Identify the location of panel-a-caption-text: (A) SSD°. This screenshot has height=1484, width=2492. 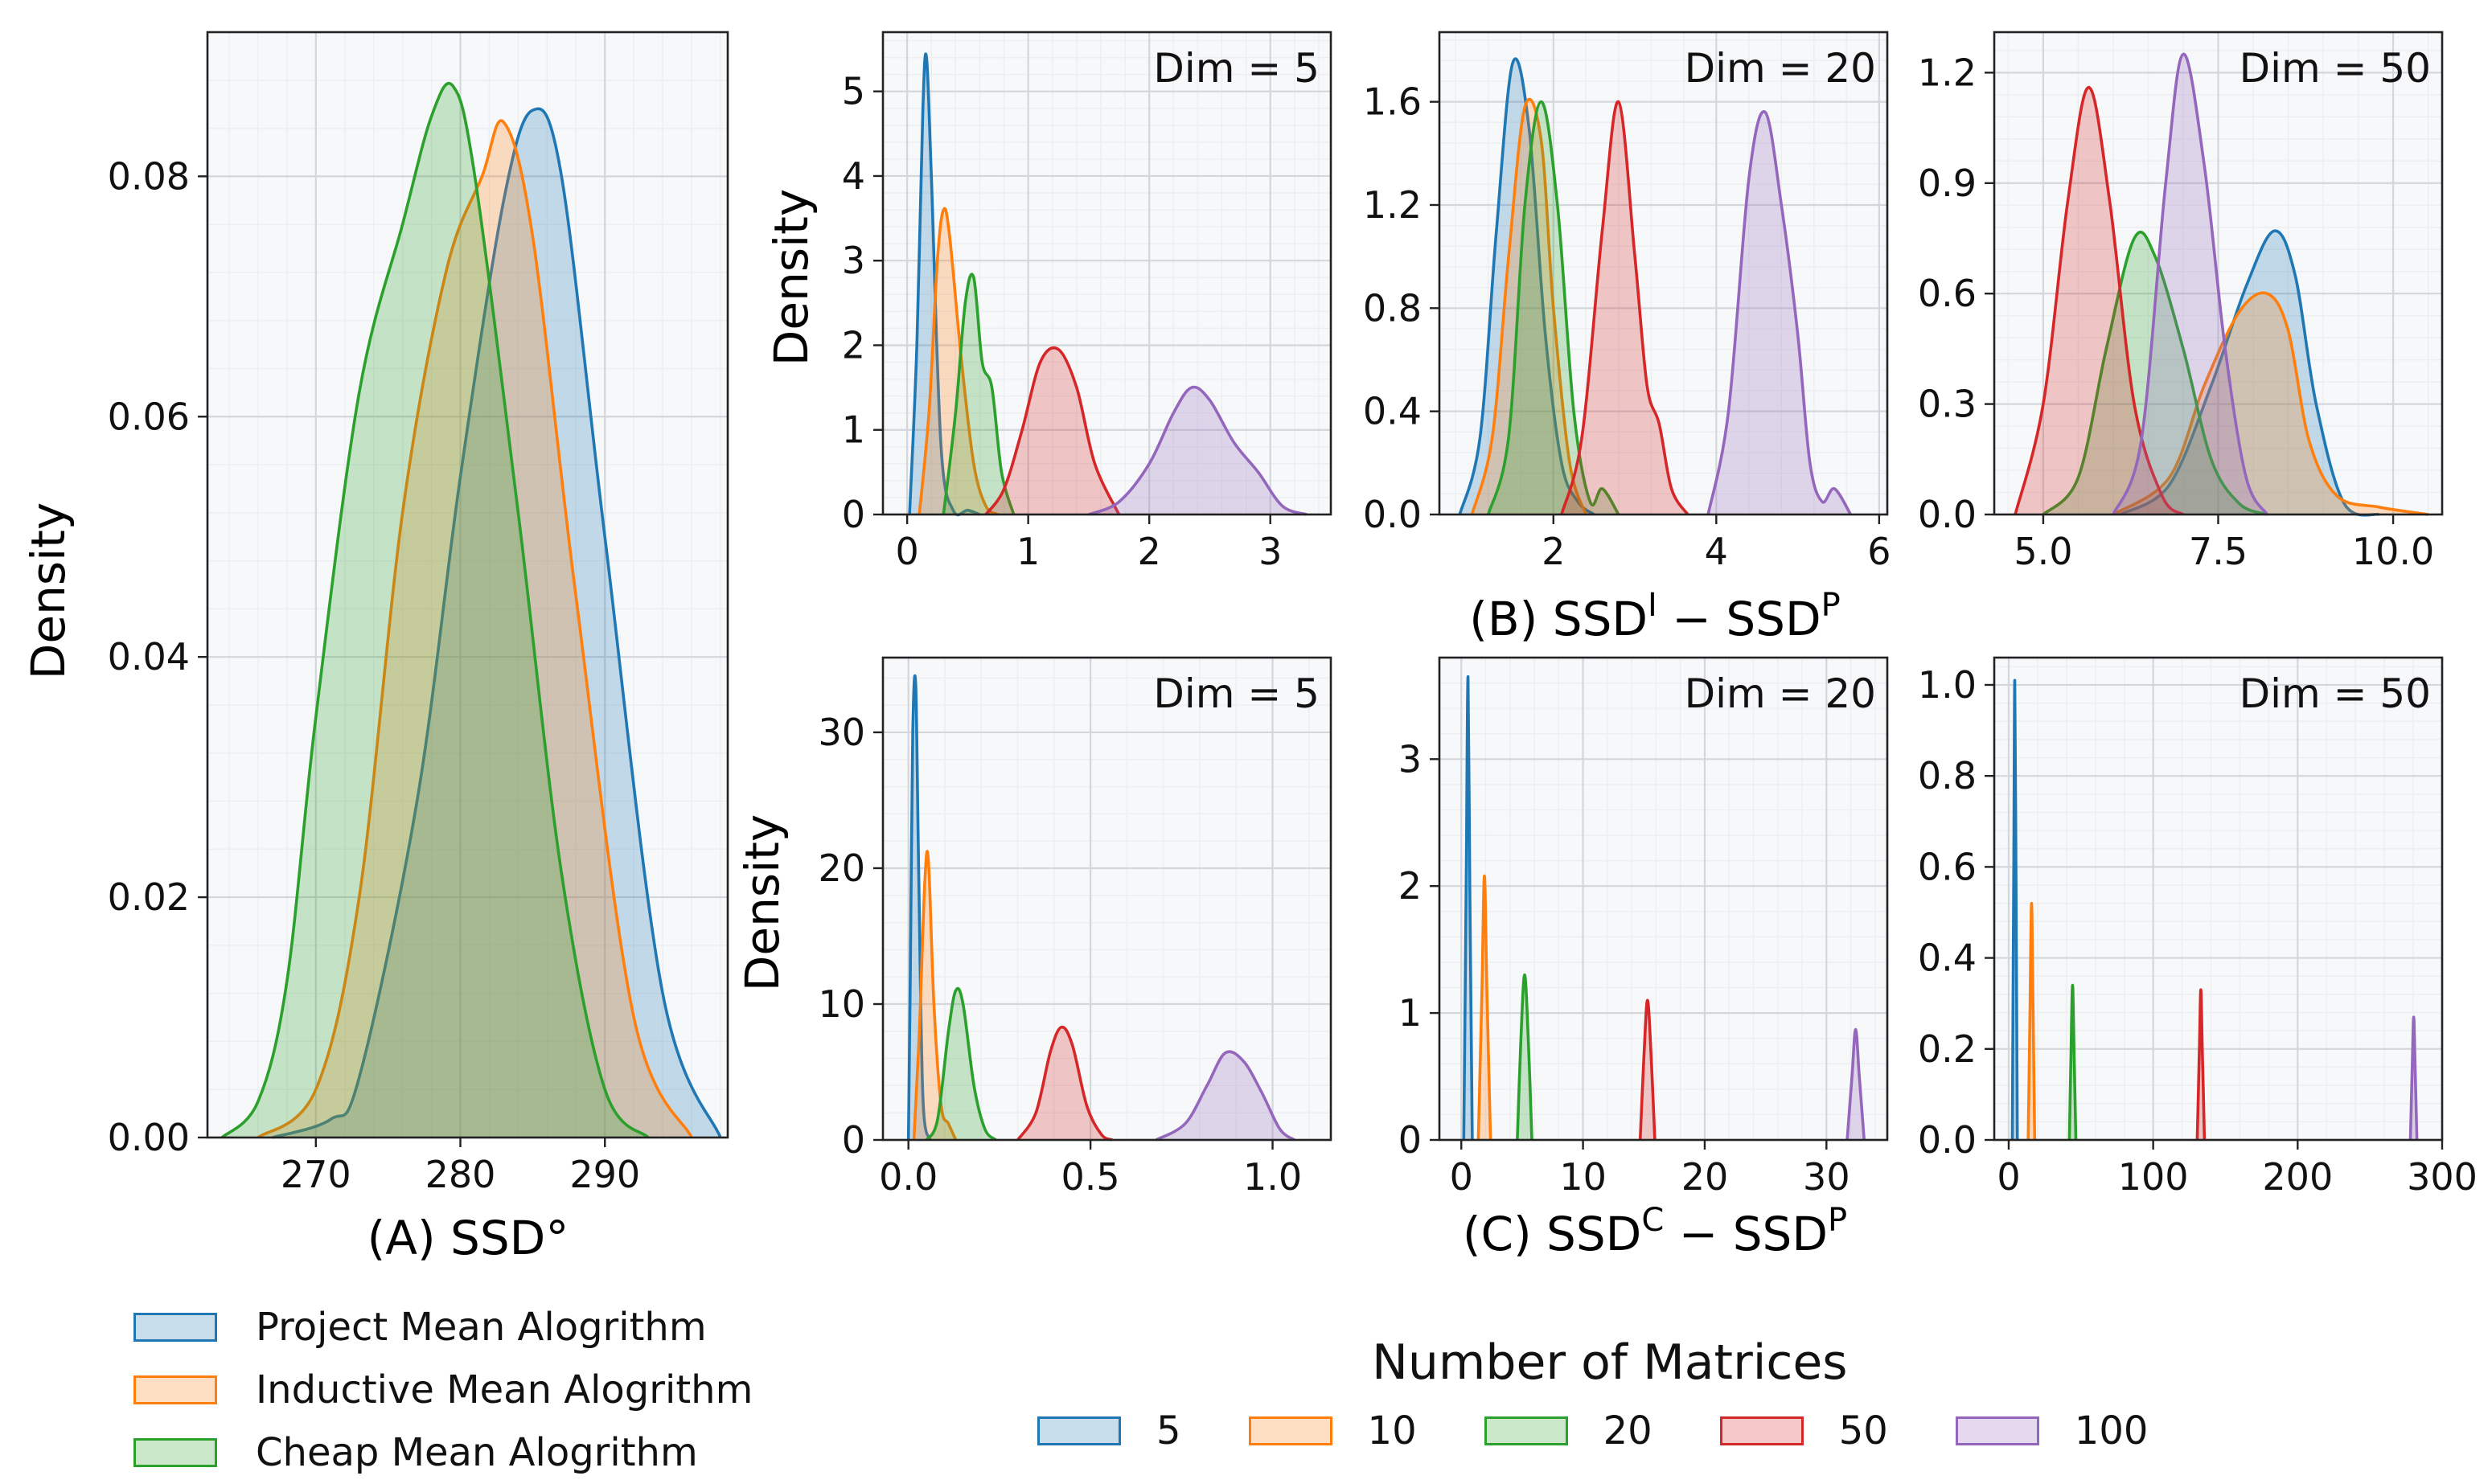
(468, 1238).